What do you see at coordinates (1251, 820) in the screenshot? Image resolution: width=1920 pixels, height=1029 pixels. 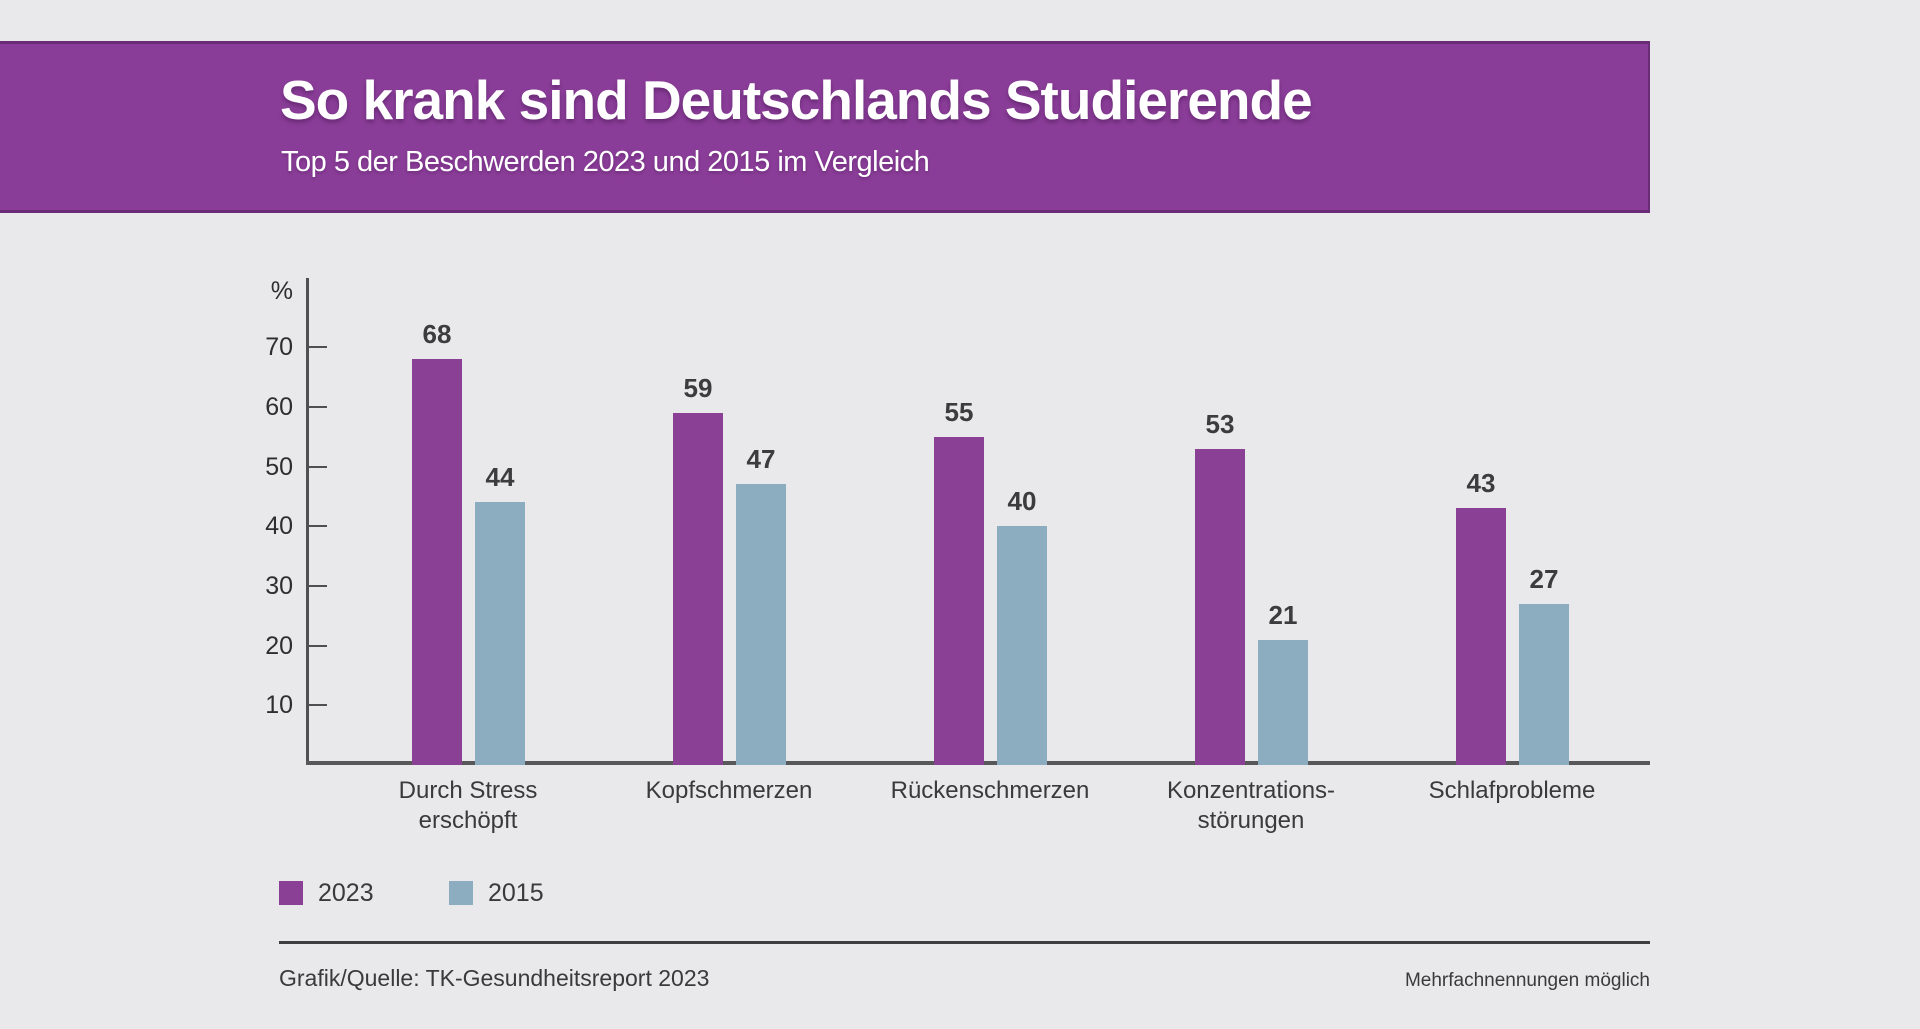 I see `category-label-line: störungen` at bounding box center [1251, 820].